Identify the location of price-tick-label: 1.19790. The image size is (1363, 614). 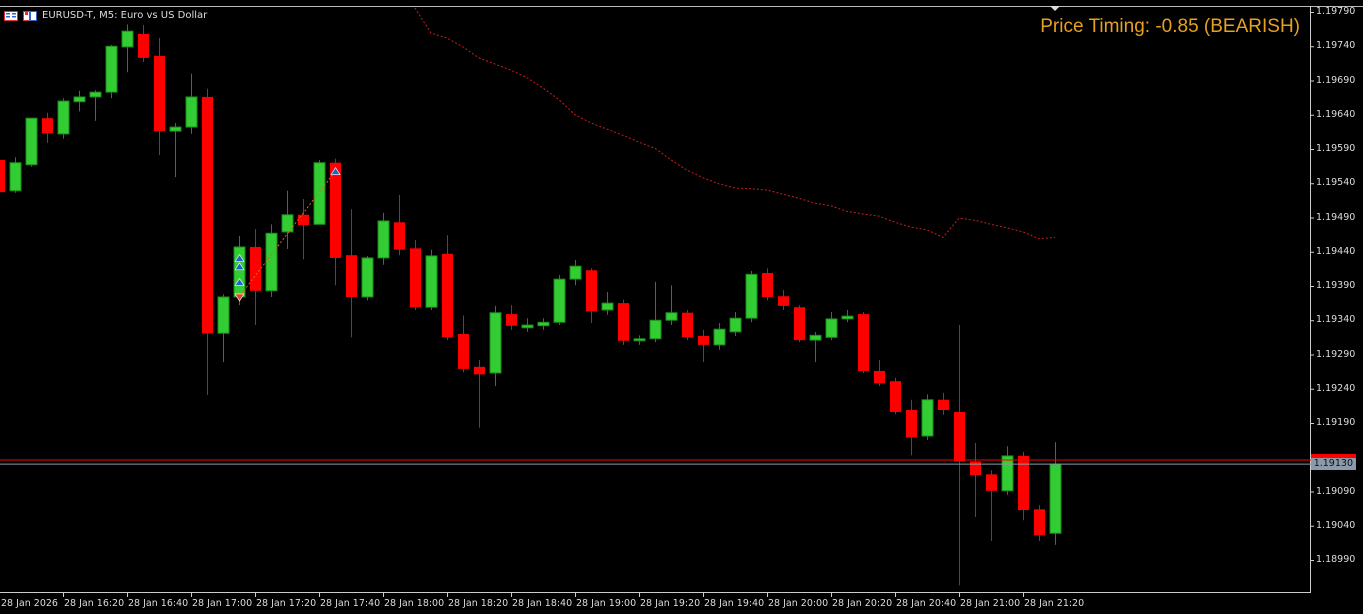
(1336, 11).